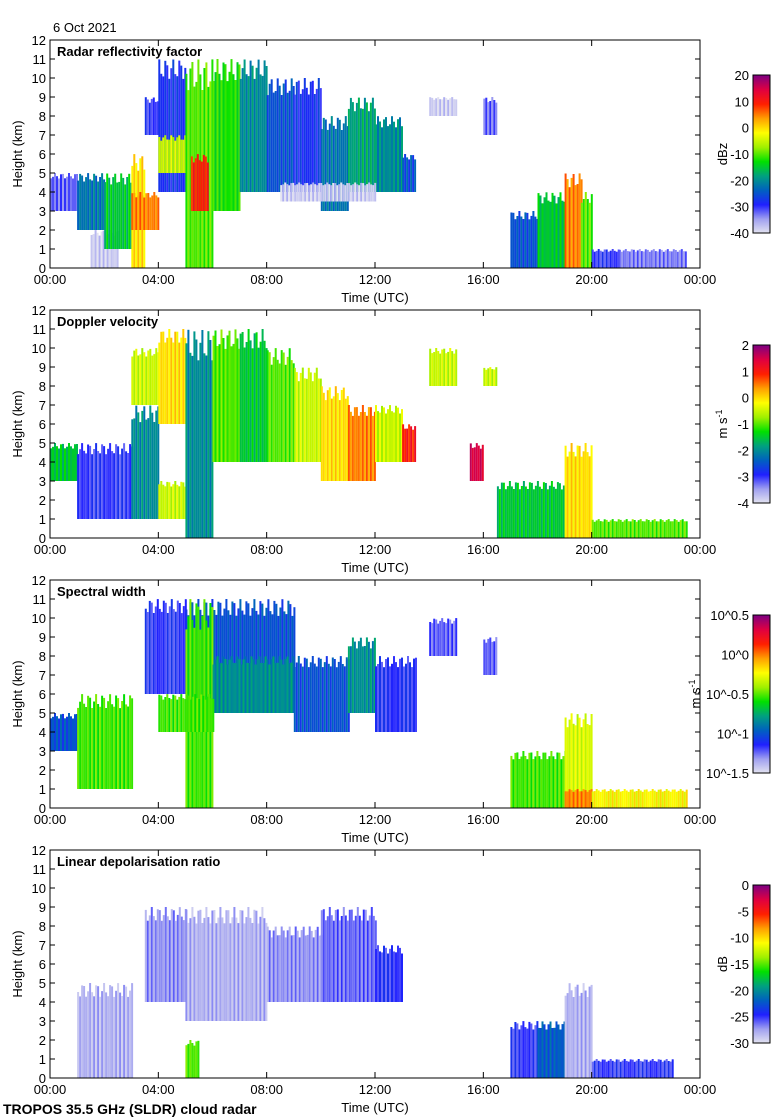 The width and height of the screenshot is (780, 1120). Describe the element at coordinates (42, 154) in the screenshot. I see `y-tick-label: 6` at that location.